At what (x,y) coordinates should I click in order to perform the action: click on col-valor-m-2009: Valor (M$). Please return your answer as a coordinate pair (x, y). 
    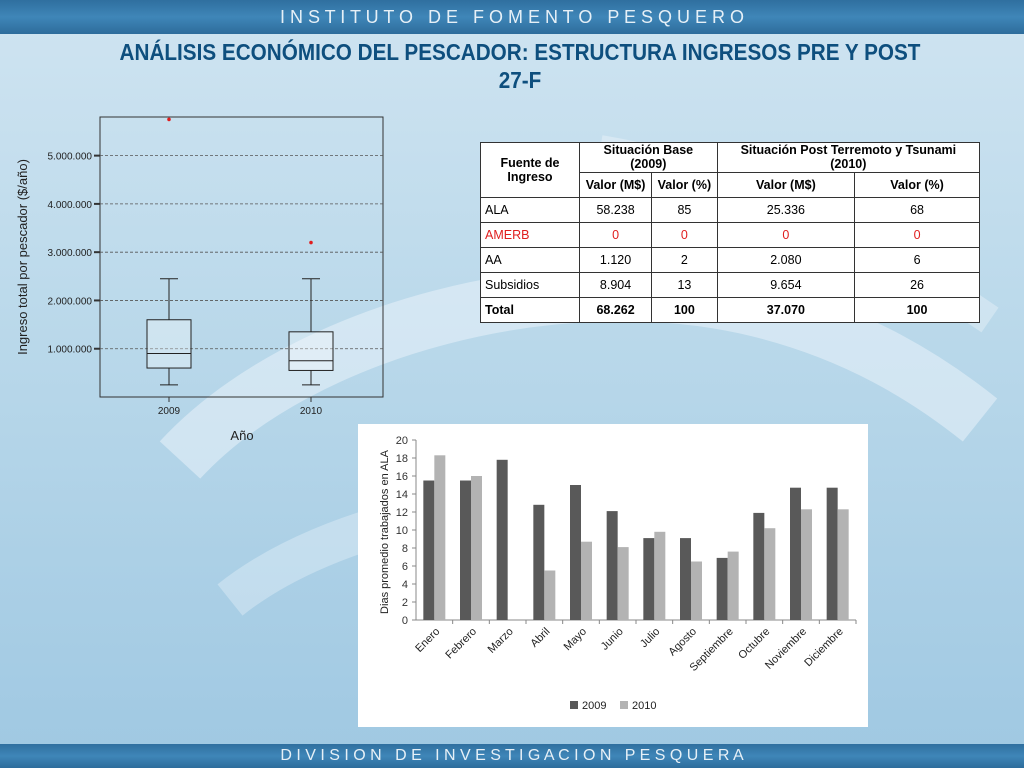
    Looking at the image, I should click on (615, 185).